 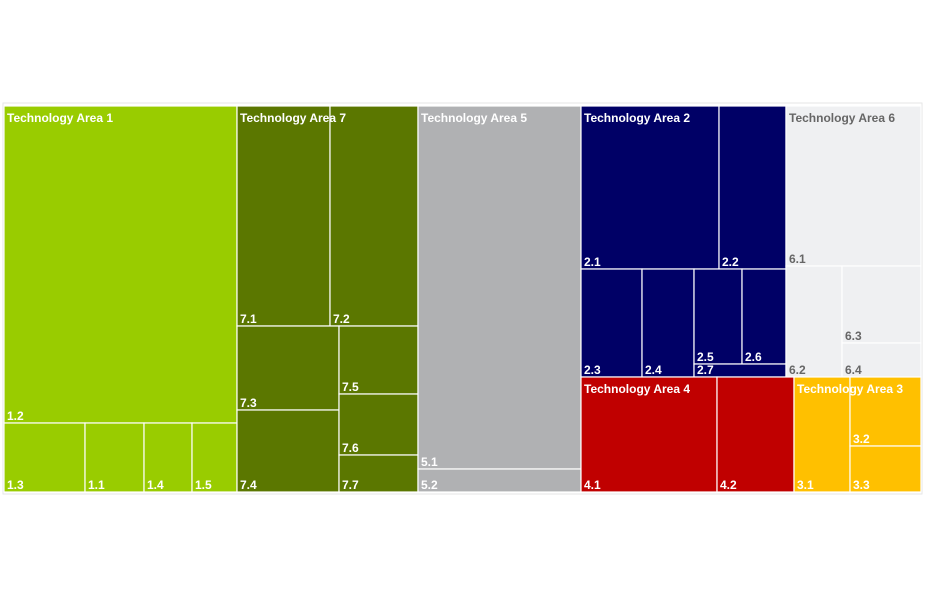 I want to click on tile-label-5-2: 5.2, so click(x=429, y=485).